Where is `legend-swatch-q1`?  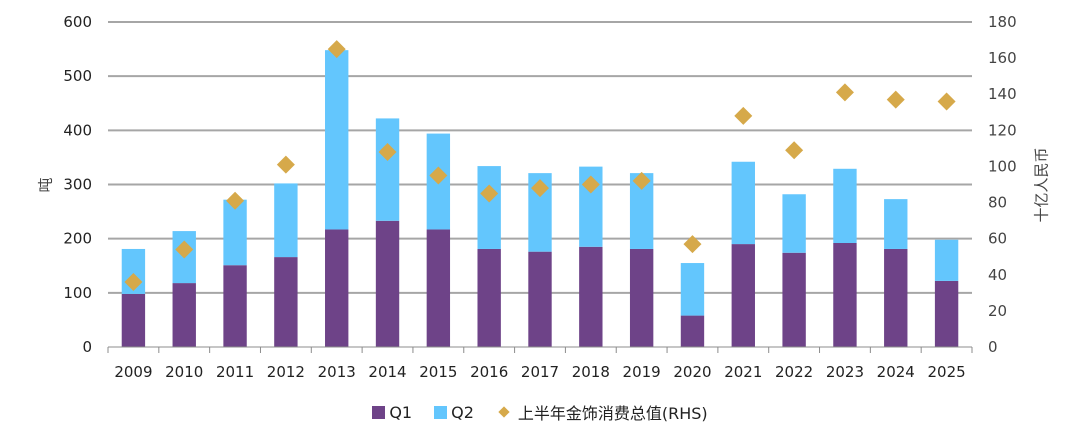
legend-swatch-q1 is located at coordinates (379, 412).